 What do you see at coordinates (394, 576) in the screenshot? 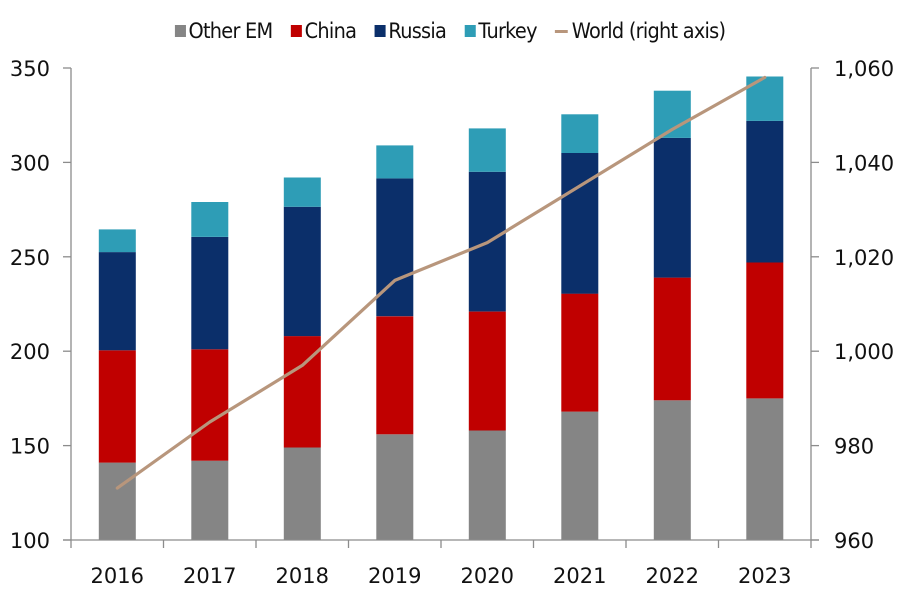
I see `x-axis-label-2019: 2019` at bounding box center [394, 576].